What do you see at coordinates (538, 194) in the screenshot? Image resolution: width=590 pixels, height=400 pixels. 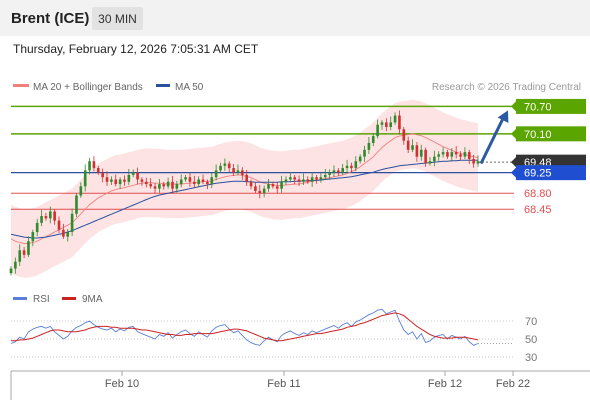 I see `level-label-68.80: 68.80` at bounding box center [538, 194].